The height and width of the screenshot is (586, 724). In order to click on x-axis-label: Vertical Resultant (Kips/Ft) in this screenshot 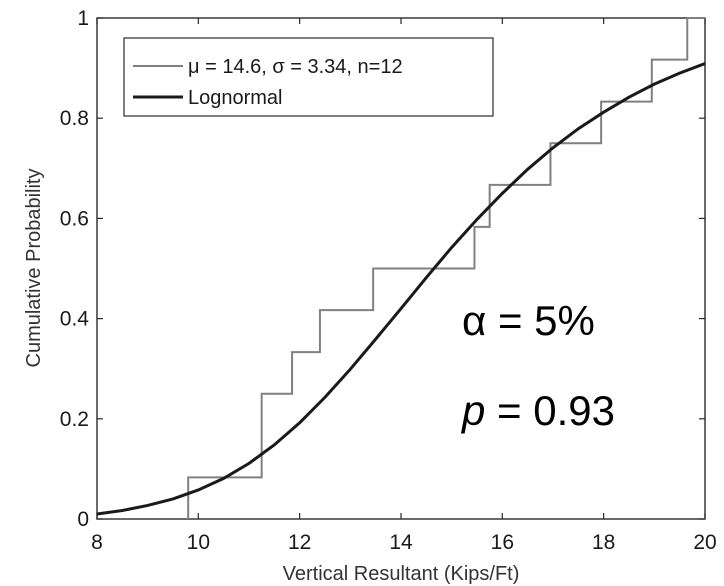, I will do `click(401, 574)`.